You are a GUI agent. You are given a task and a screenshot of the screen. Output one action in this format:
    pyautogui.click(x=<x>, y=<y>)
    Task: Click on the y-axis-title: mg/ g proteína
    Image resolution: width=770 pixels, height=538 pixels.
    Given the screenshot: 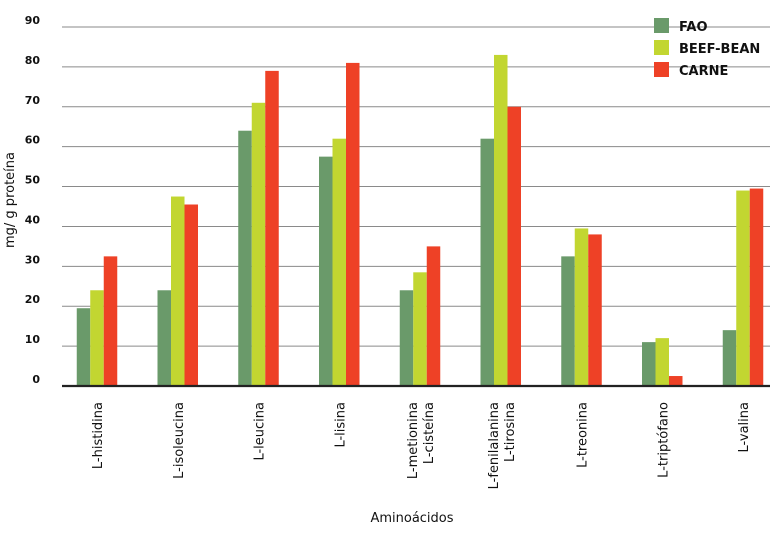 What is the action you would take?
    pyautogui.click(x=10, y=200)
    